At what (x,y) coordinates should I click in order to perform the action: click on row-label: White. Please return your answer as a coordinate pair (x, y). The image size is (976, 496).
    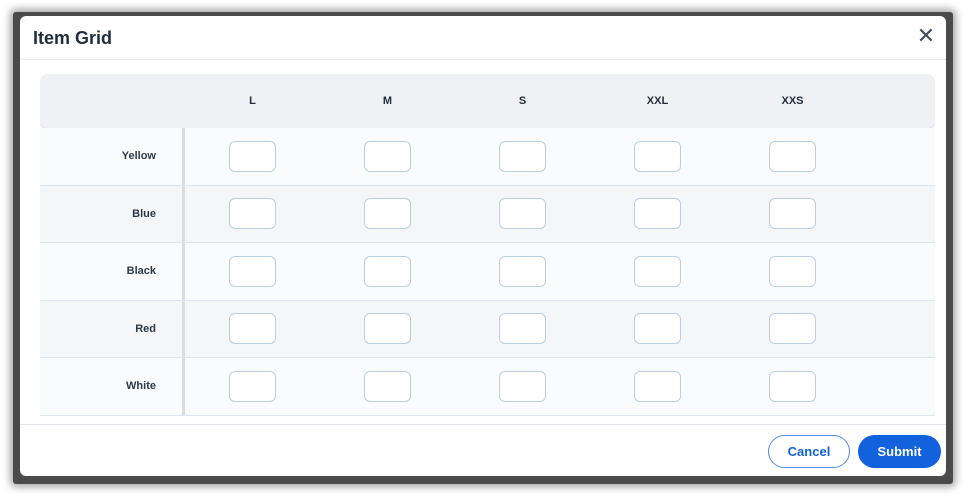
    Looking at the image, I should click on (112, 386).